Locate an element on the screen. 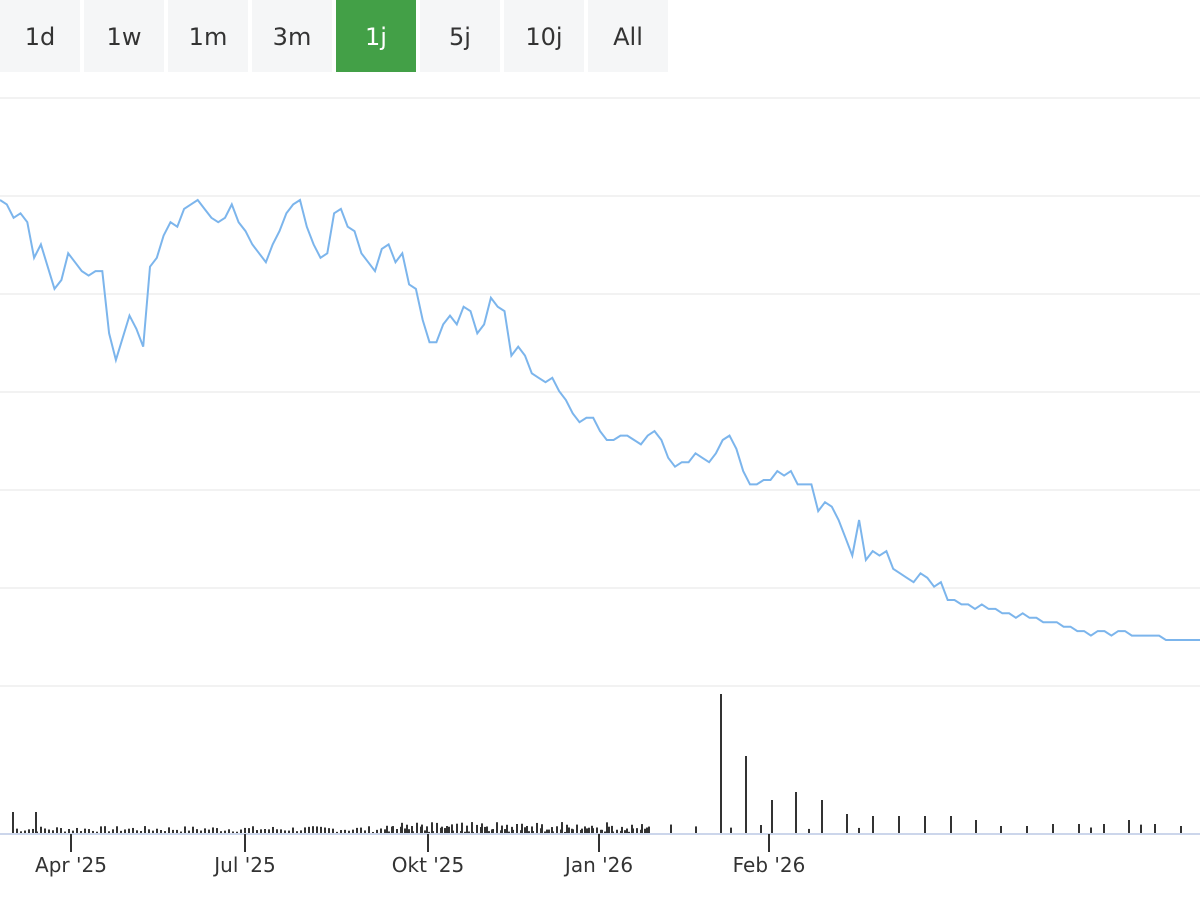  x-tick-label: Jan '26 is located at coordinates (598, 865).